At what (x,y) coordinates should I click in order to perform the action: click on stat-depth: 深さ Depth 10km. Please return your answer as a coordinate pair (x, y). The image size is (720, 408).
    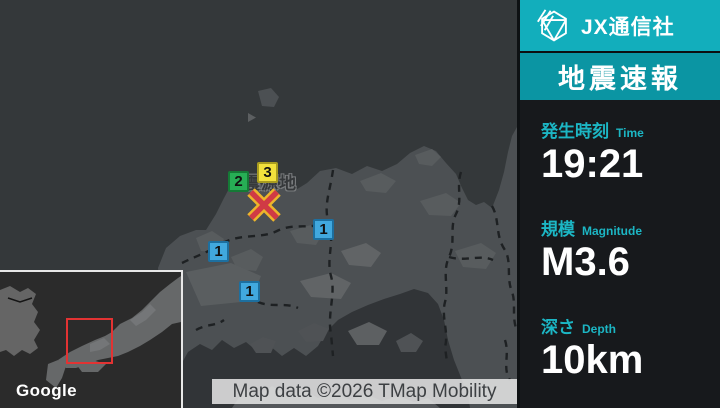
    Looking at the image, I should click on (630, 349).